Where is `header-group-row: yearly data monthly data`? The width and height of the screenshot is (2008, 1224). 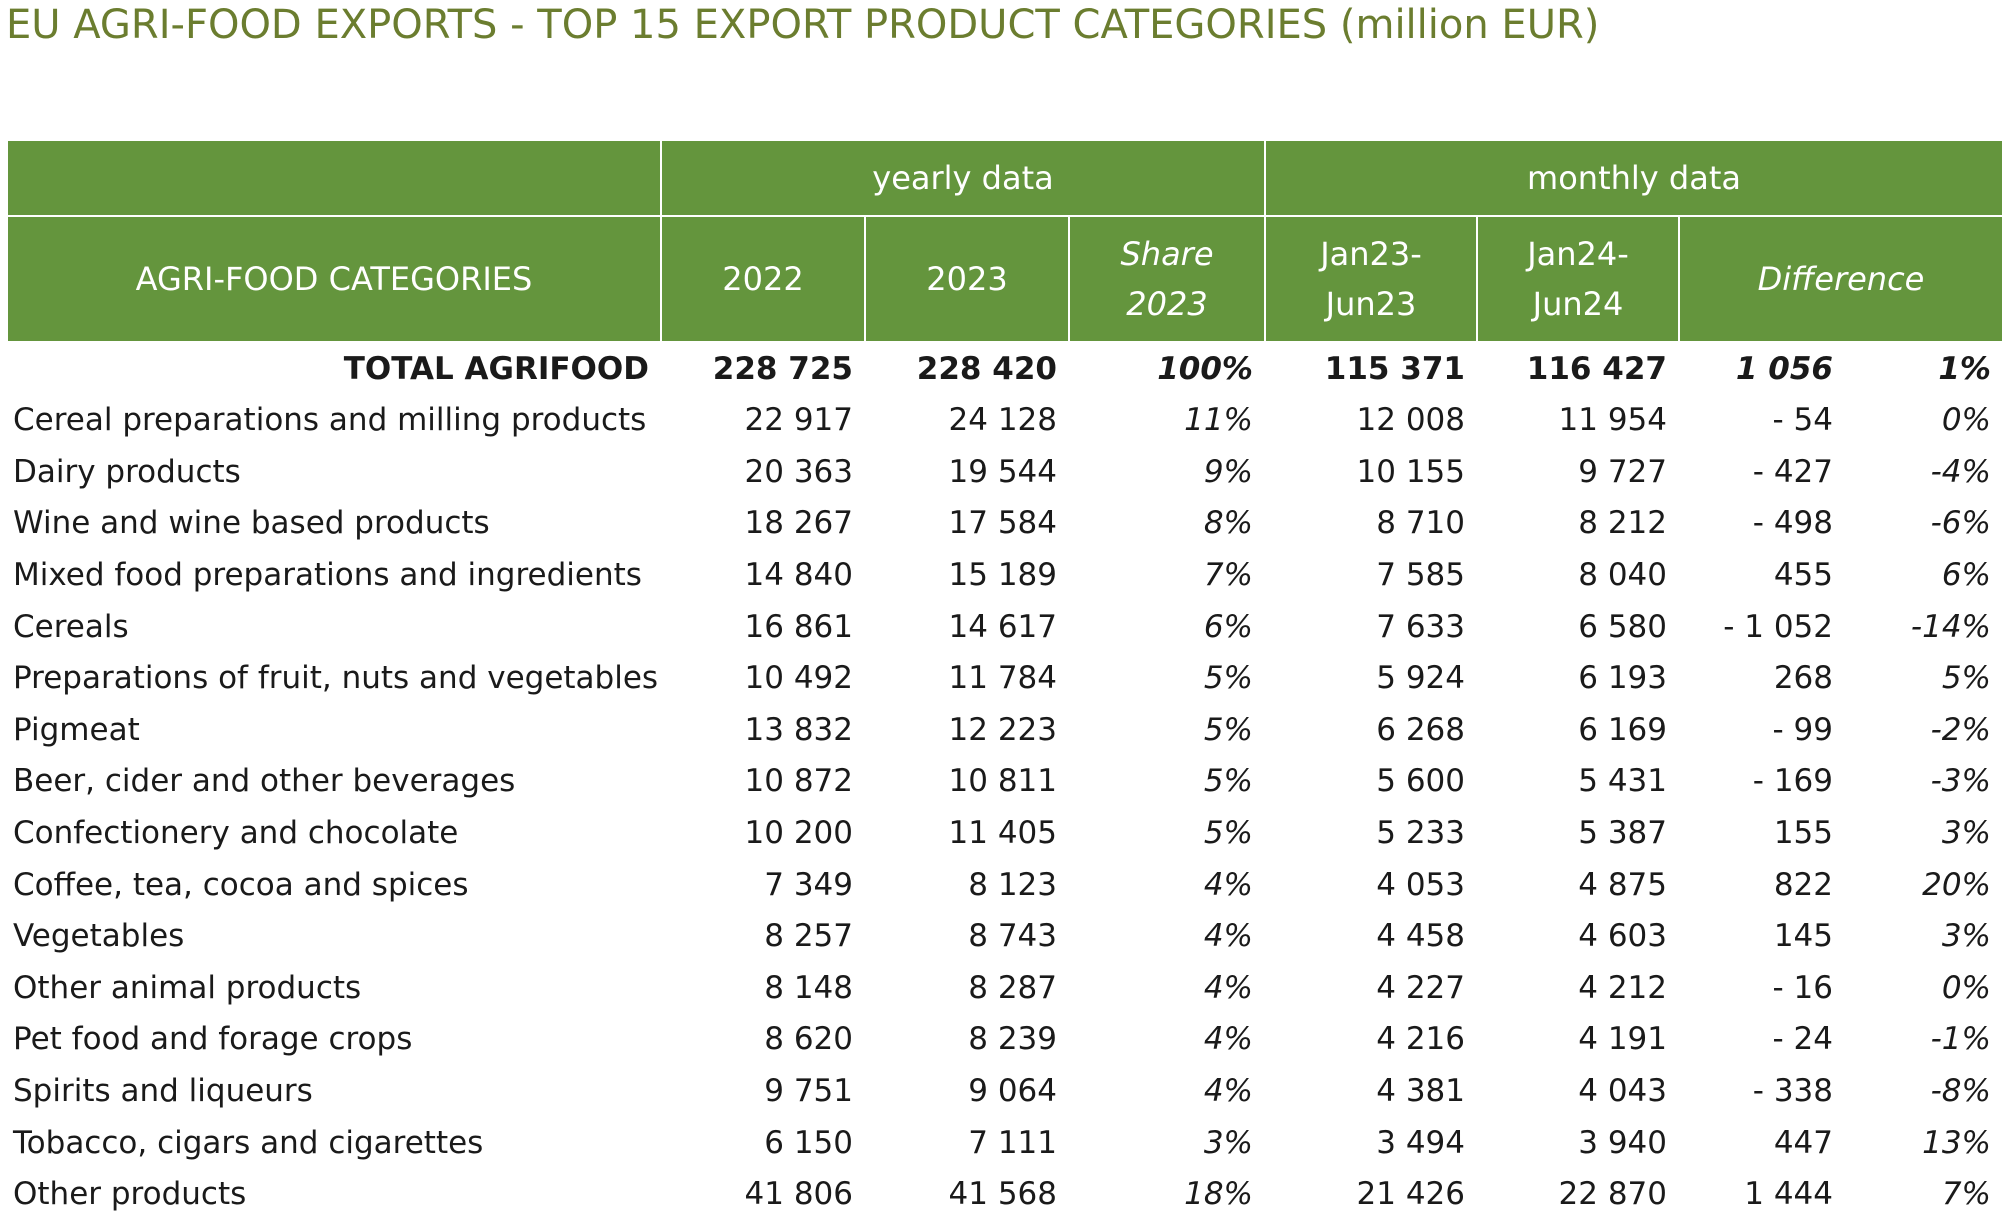 header-group-row: yearly data monthly data is located at coordinates (1005, 178).